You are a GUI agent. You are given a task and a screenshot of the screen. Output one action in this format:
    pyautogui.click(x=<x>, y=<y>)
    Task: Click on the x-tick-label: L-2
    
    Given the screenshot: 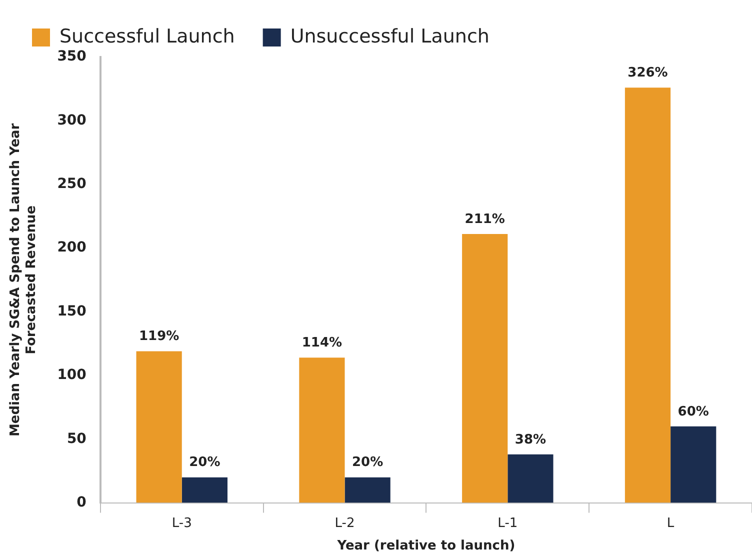 What is the action you would take?
    pyautogui.click(x=344, y=523)
    